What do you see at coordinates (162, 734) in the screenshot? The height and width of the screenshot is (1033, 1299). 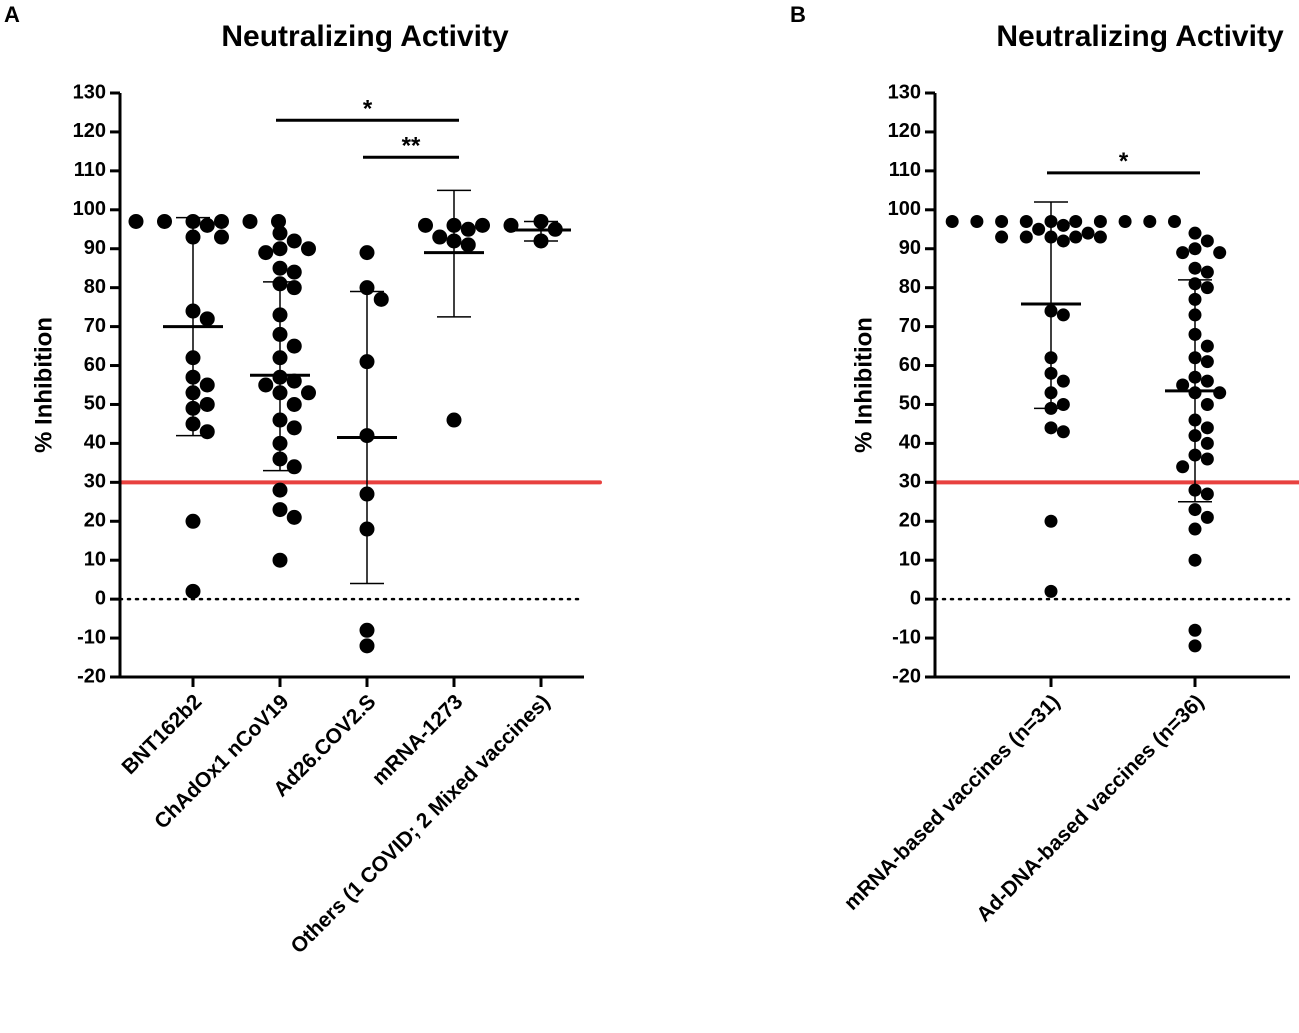 I see `x-tick-label: BNT162b2` at bounding box center [162, 734].